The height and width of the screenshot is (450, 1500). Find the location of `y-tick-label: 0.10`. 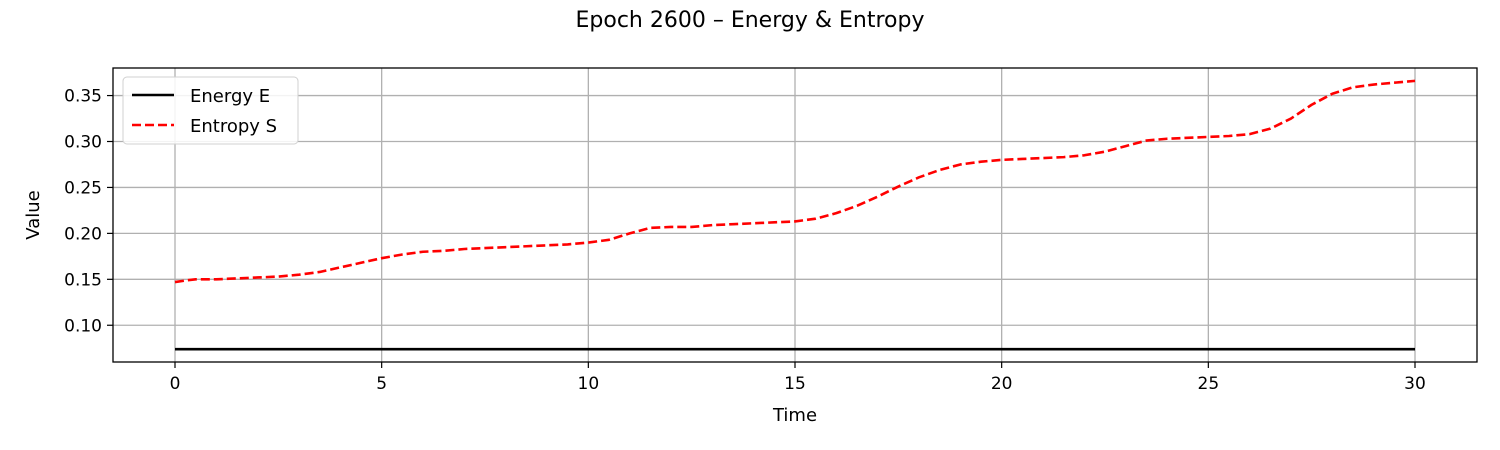

y-tick-label: 0.10 is located at coordinates (83, 326).